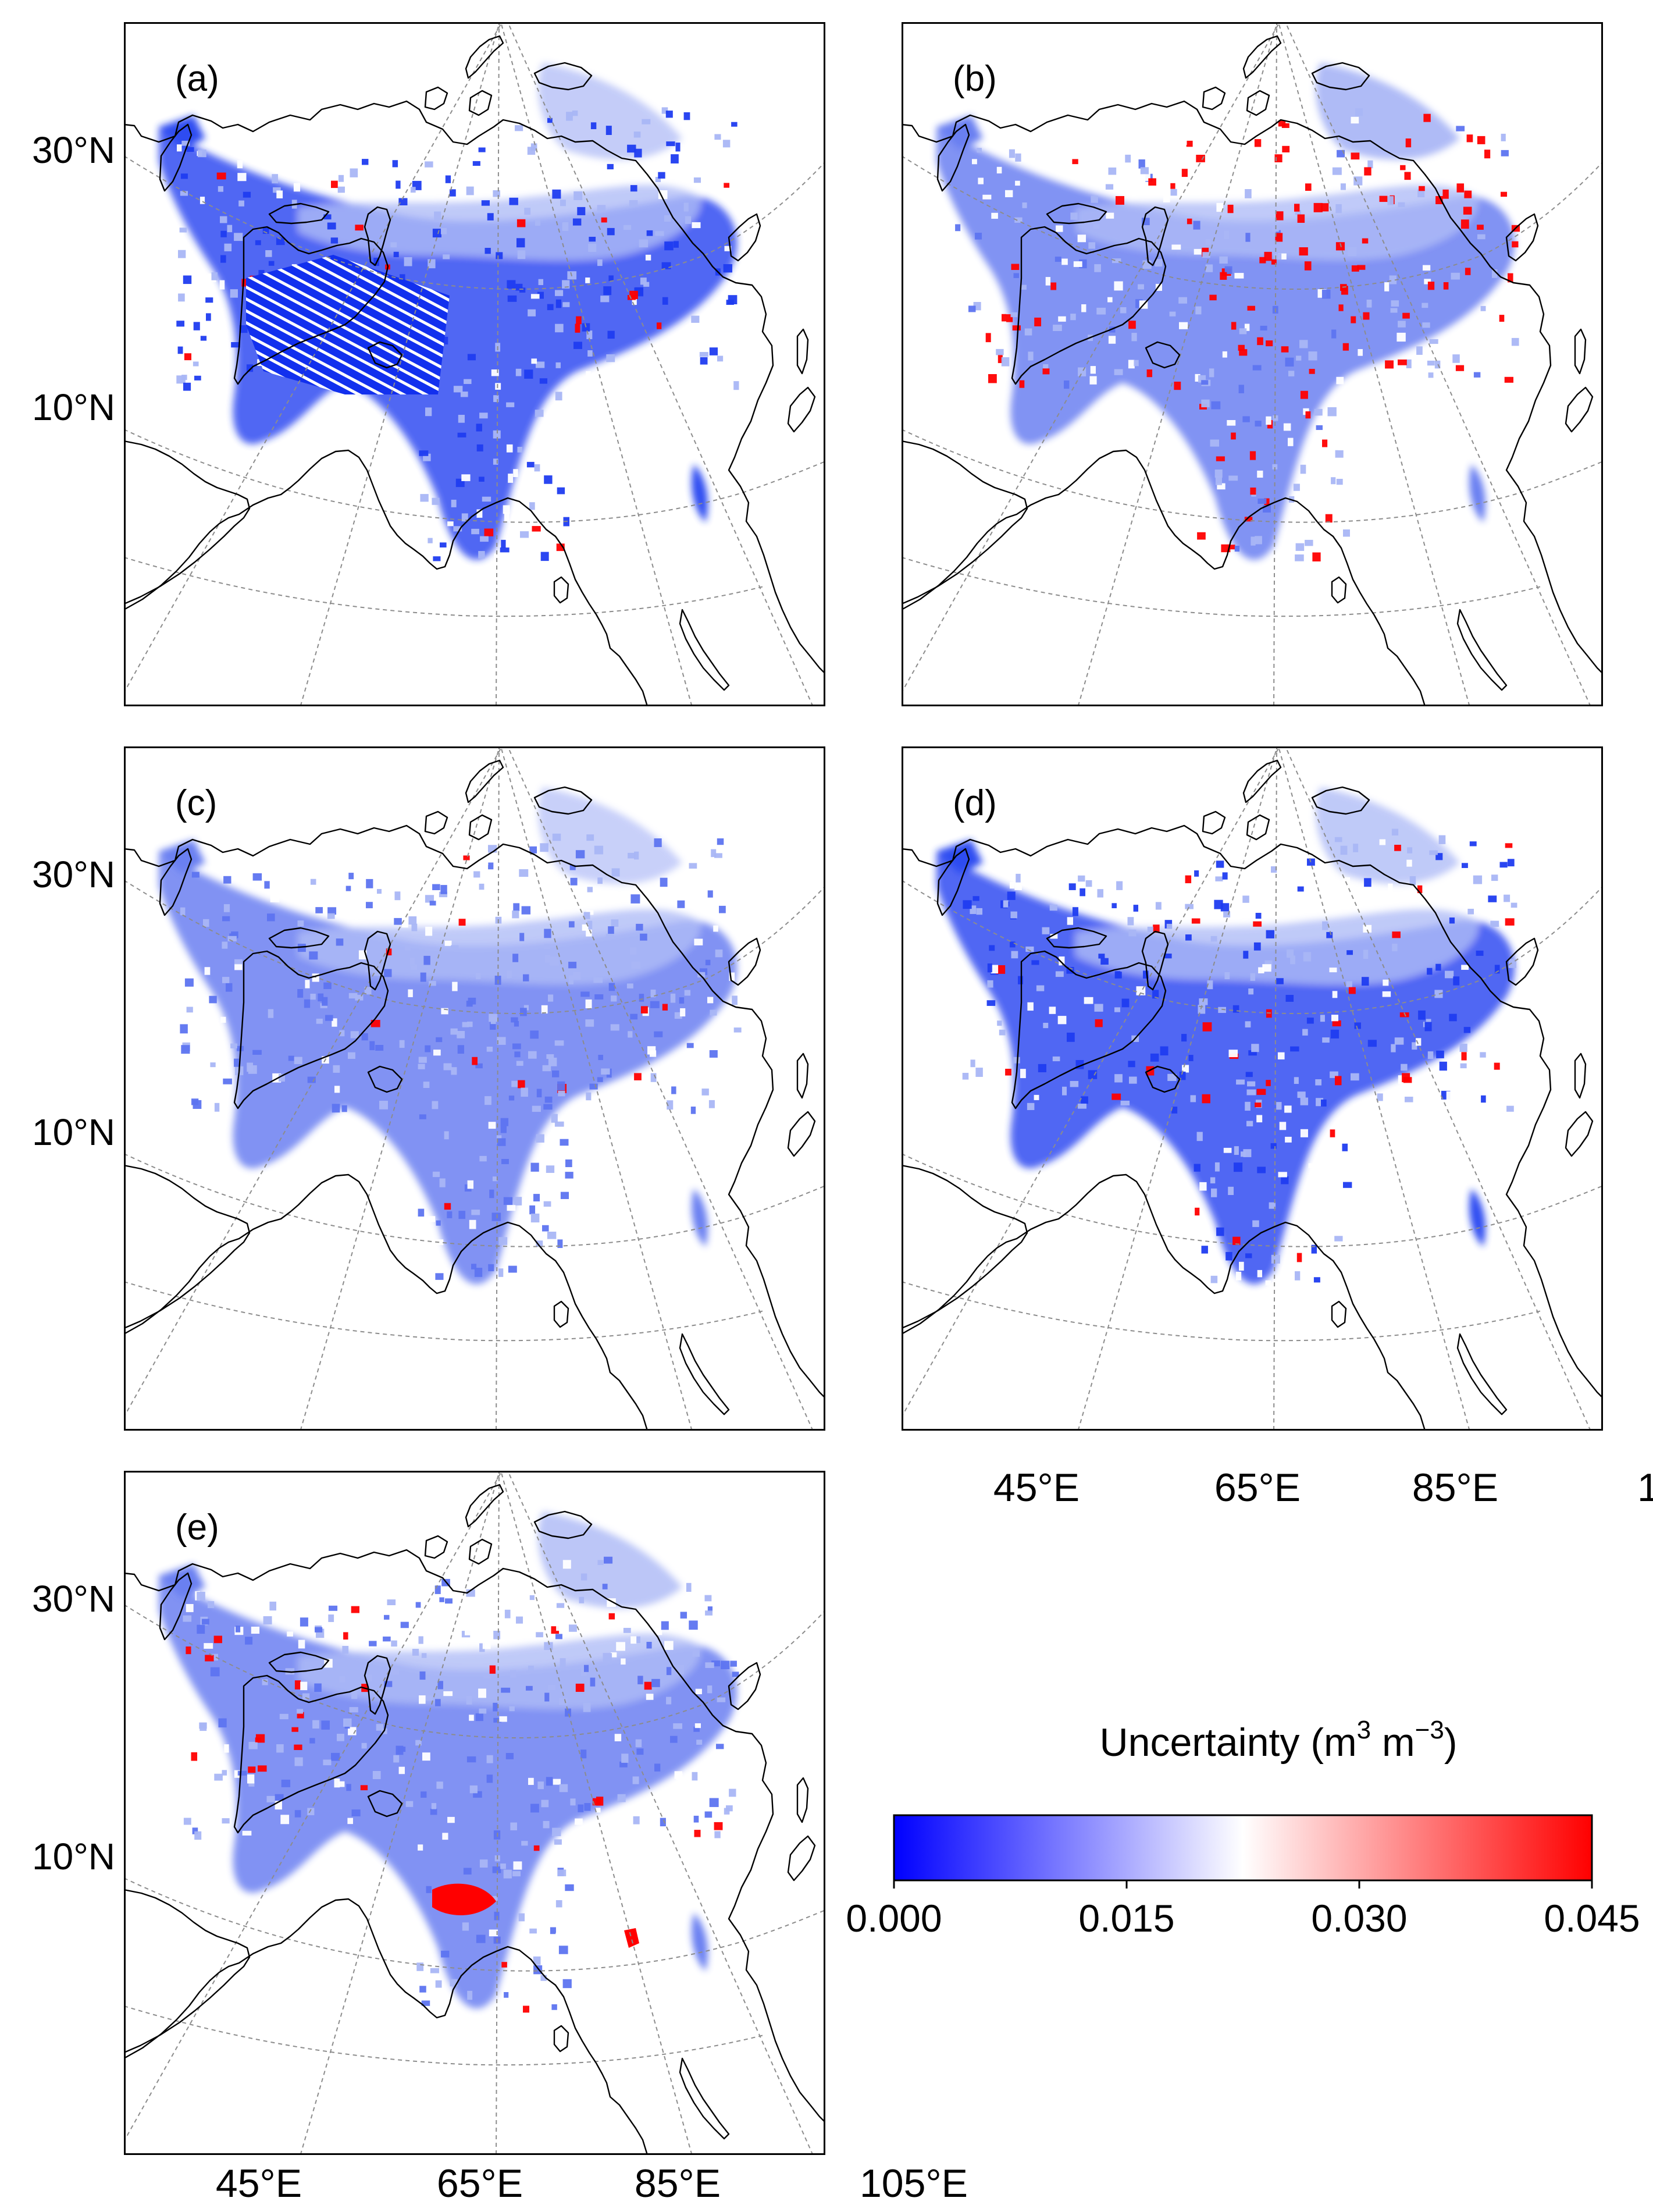 The height and width of the screenshot is (2212, 1653). What do you see at coordinates (196, 803) in the screenshot?
I see `panel-label: (c)` at bounding box center [196, 803].